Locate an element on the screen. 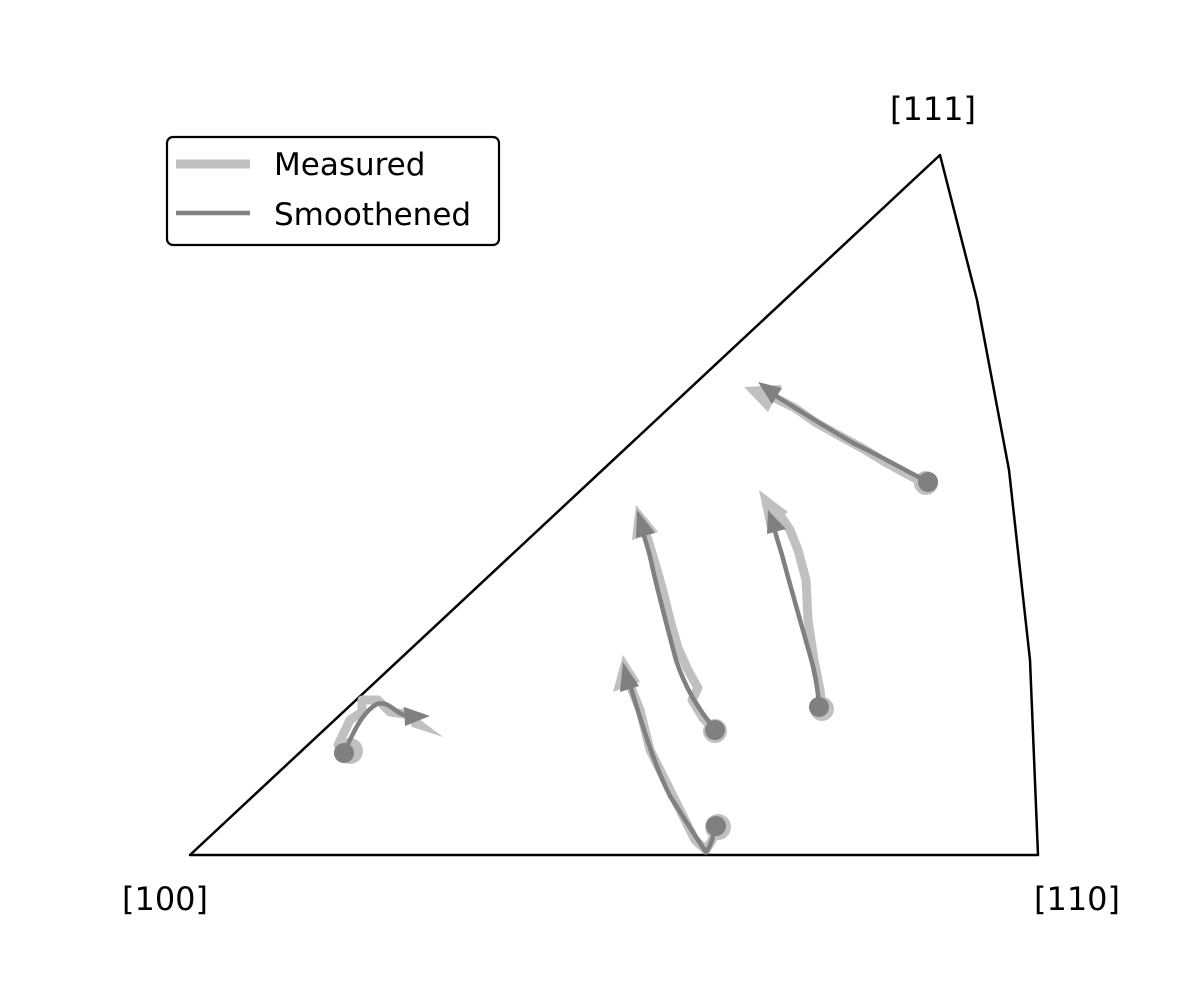 The width and height of the screenshot is (1200, 1000). legend-label-measured: Measured is located at coordinates (349, 165).